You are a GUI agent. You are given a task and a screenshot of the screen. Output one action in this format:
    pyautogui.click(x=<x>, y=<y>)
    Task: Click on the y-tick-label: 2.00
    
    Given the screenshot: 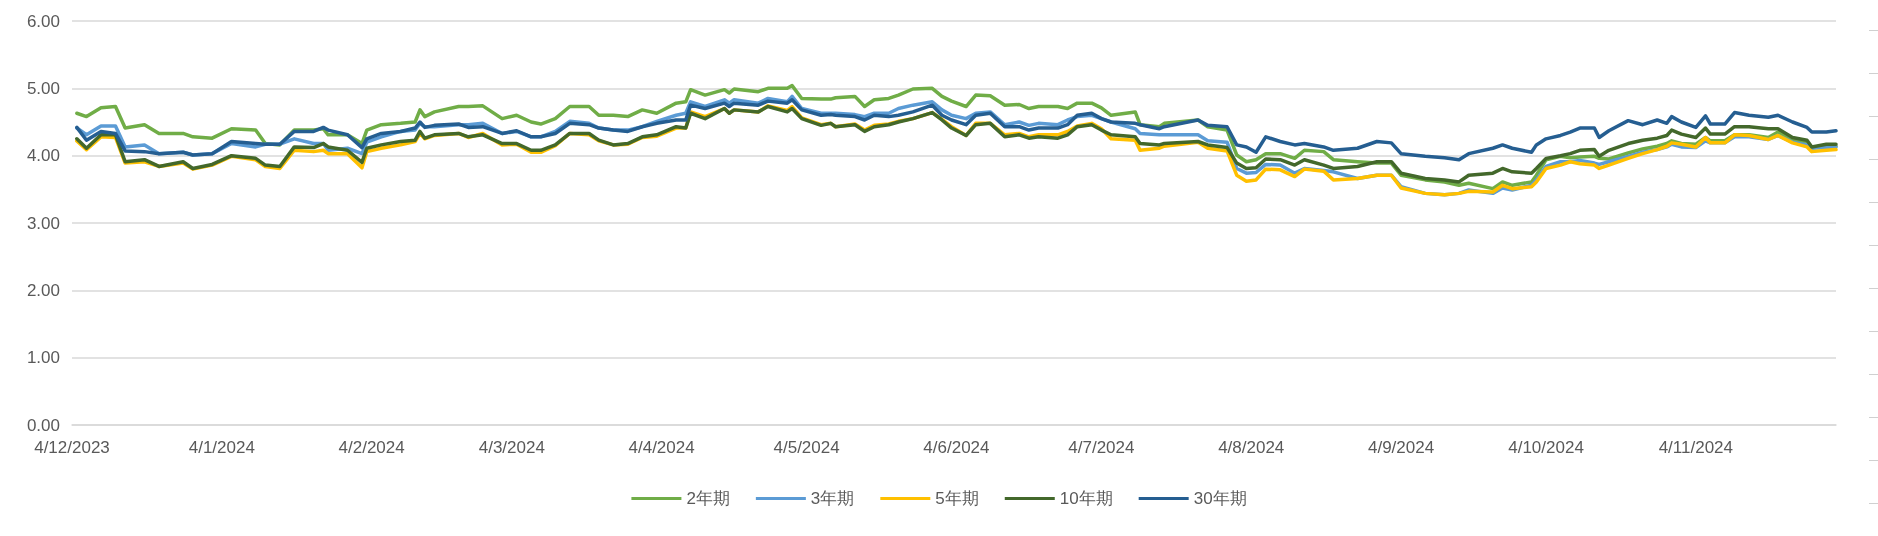 What is the action you would take?
    pyautogui.click(x=43, y=290)
    